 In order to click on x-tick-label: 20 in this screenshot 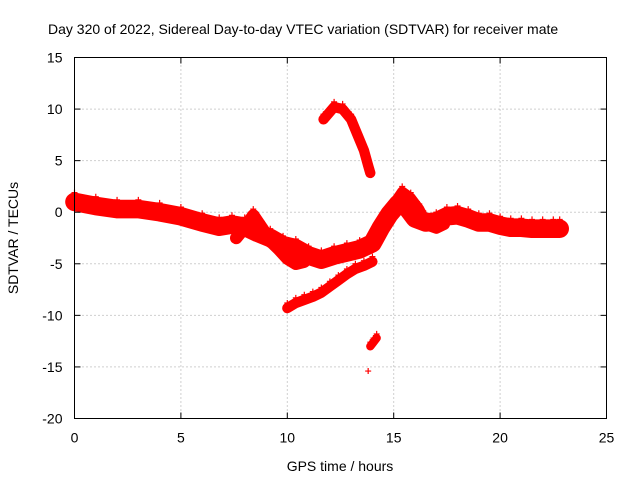, I will do `click(500, 438)`.